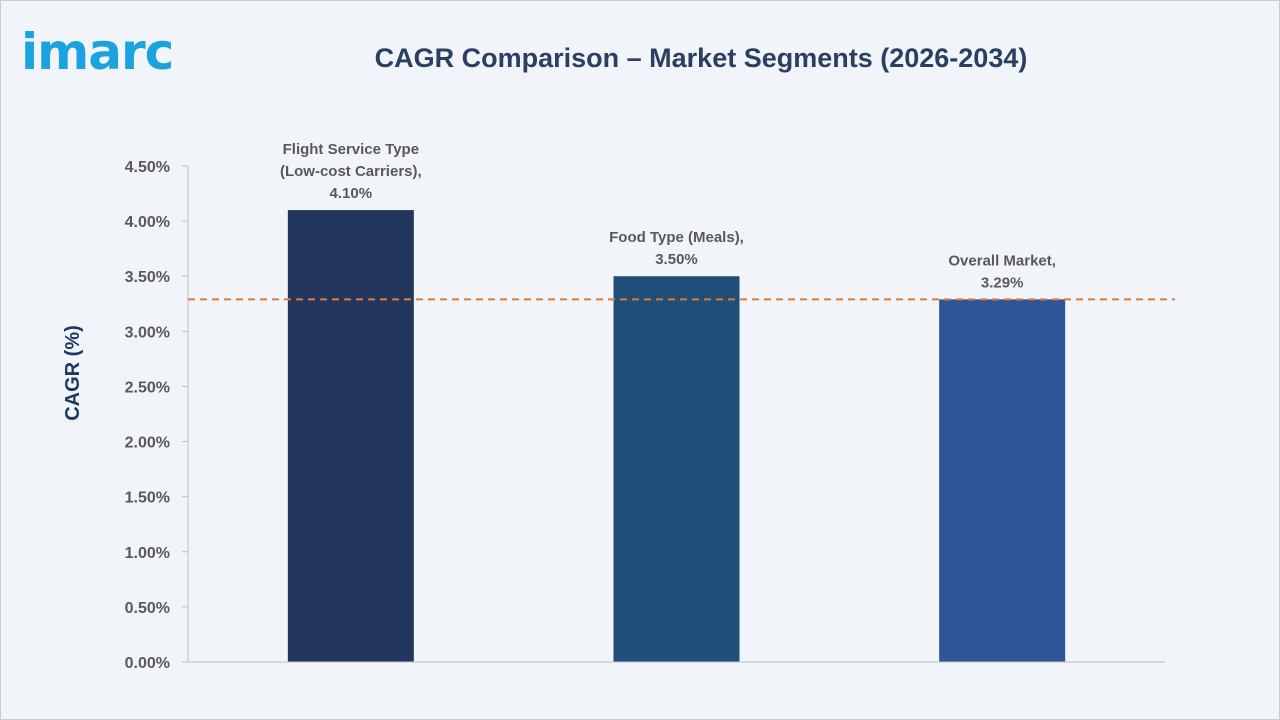  I want to click on y-tick-label: 0.50%, so click(147, 608).